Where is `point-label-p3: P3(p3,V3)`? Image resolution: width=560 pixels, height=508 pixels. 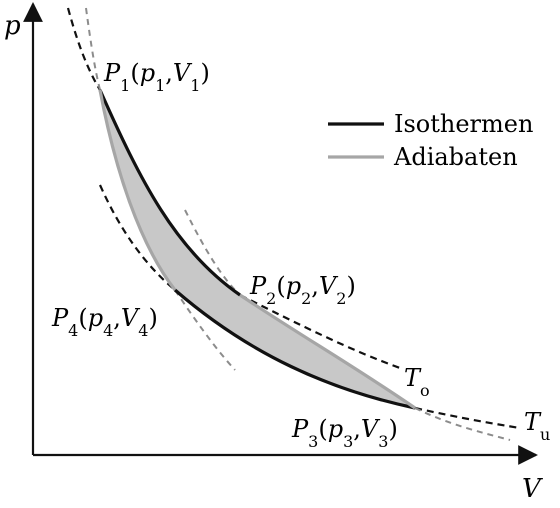 point-label-p3: P3(p3,V3) is located at coordinates (344, 433).